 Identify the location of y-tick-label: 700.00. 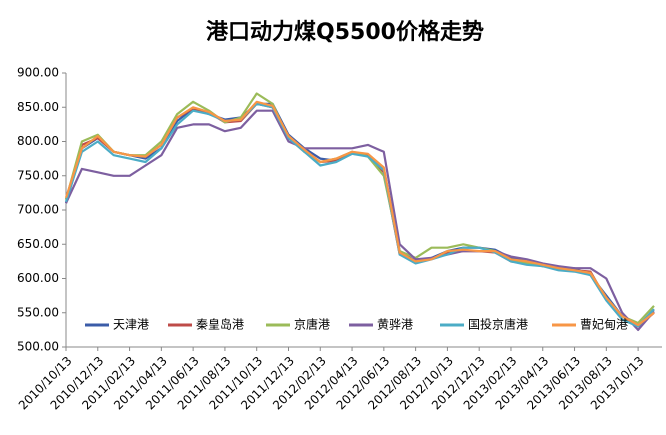
(38, 210).